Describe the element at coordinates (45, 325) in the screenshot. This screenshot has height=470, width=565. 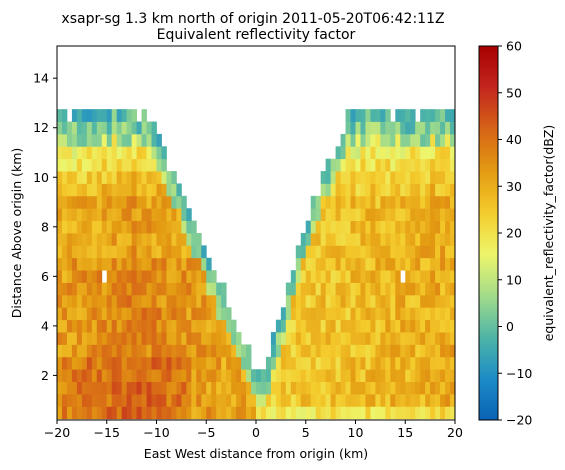
I see `y-tick-label: 4` at that location.